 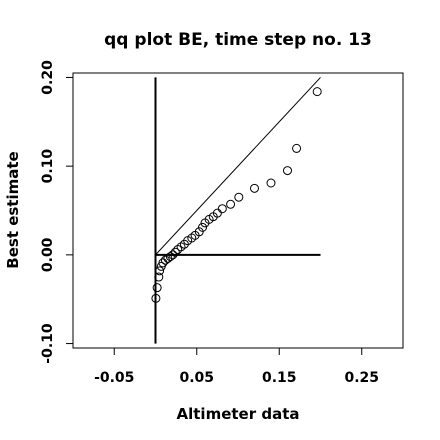 I want to click on x-tick-label: 0.05, so click(x=196, y=378).